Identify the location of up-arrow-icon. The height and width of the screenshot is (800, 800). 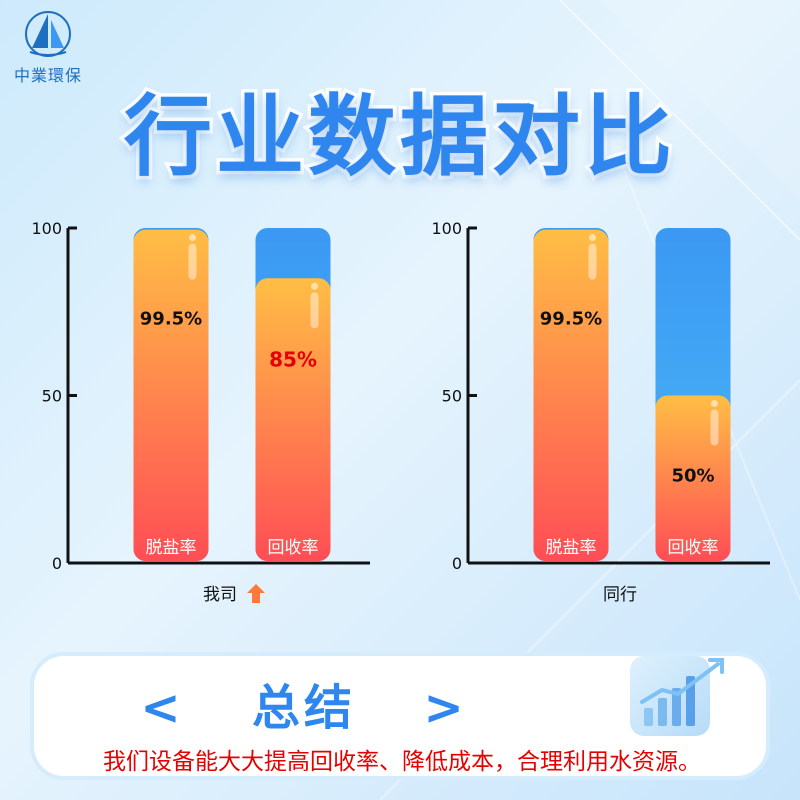
(256, 593).